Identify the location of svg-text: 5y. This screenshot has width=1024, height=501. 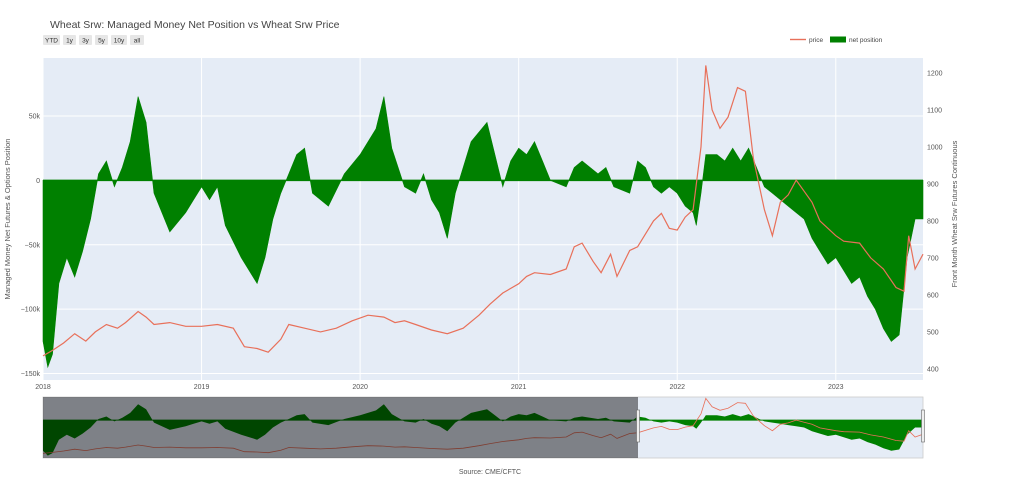
(102, 41).